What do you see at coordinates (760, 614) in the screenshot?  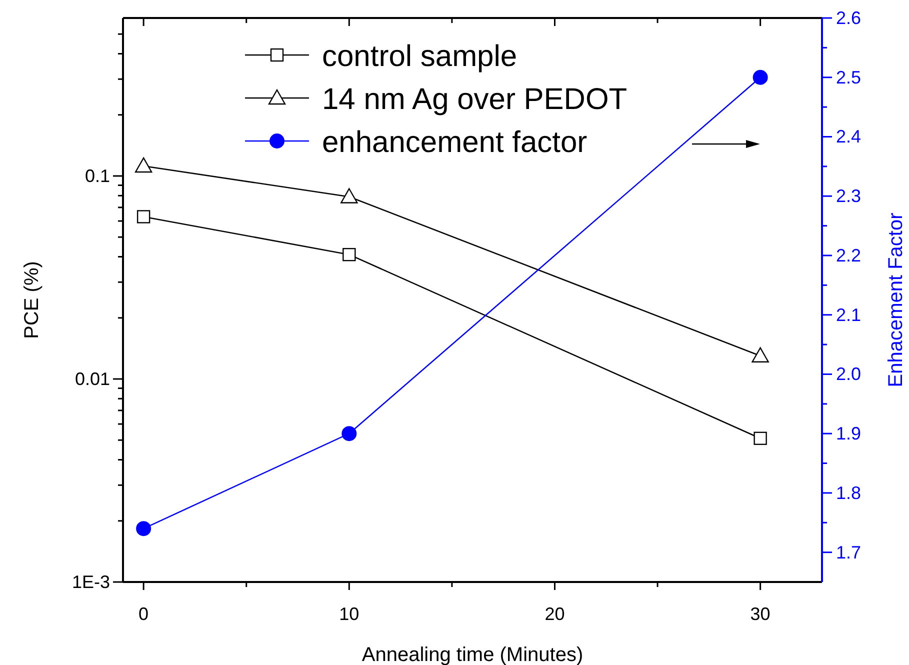 I see `x-tick-label: 30` at bounding box center [760, 614].